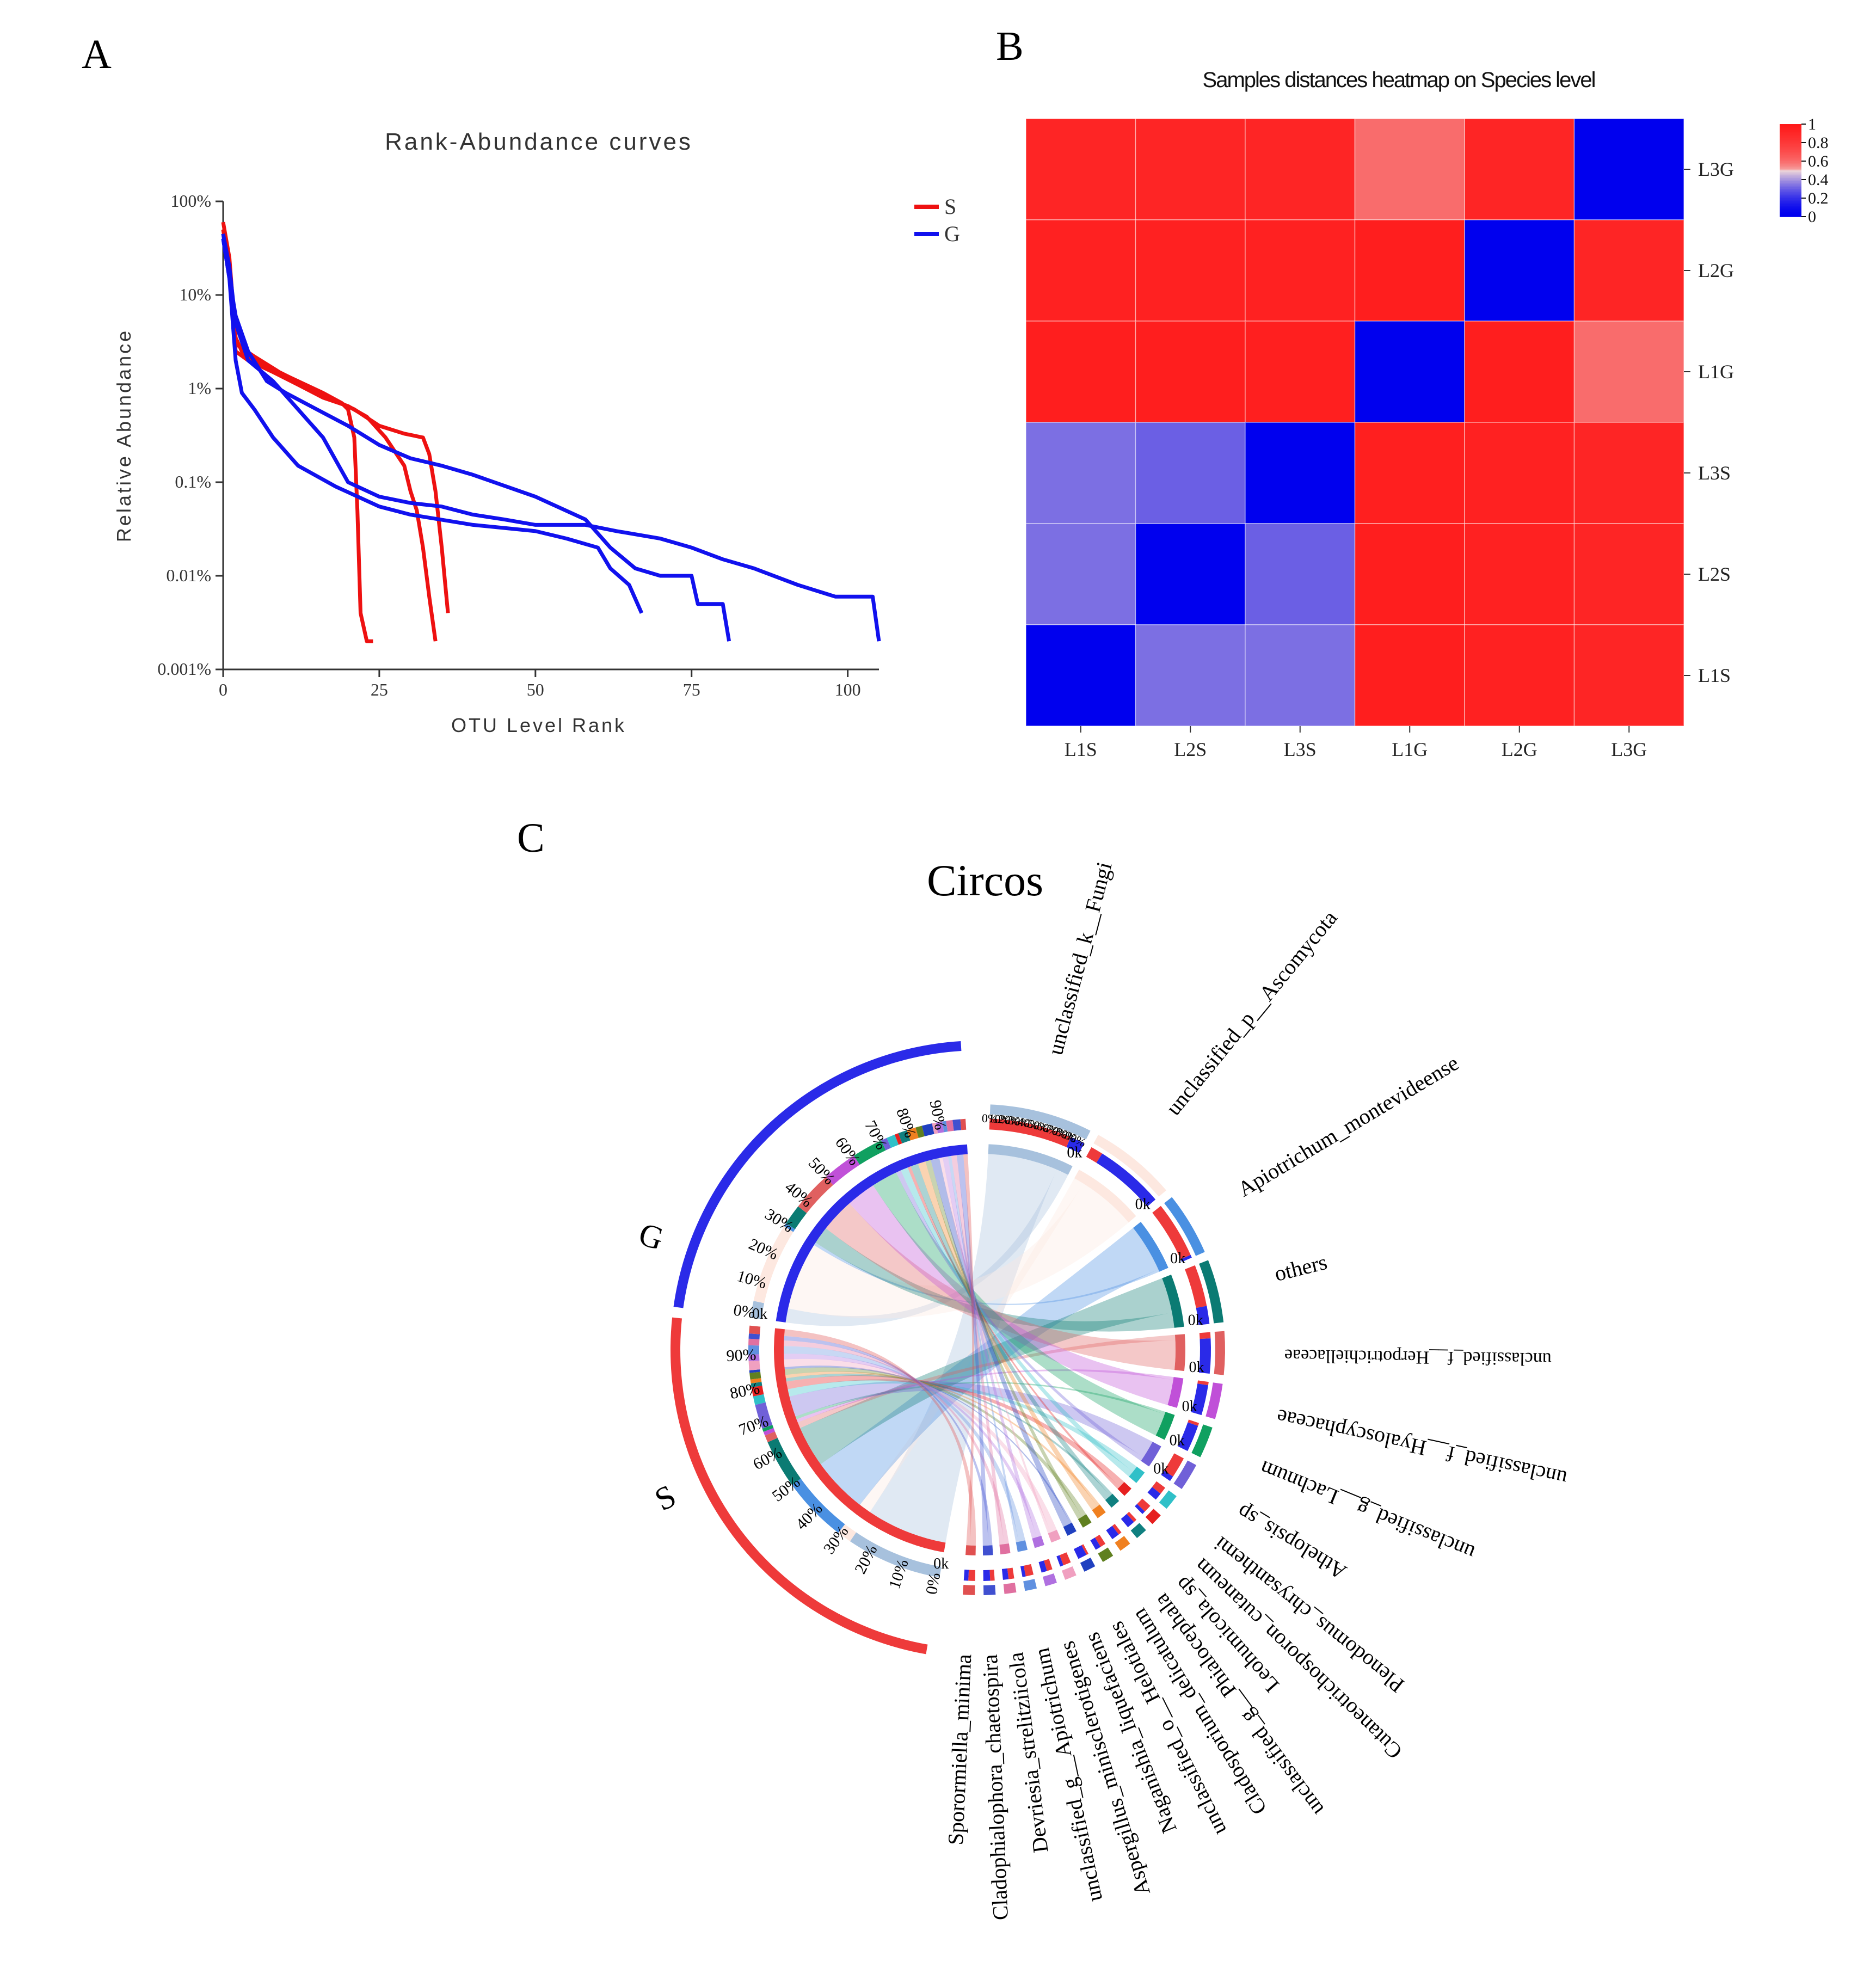 The image size is (1876, 1962). Describe the element at coordinates (1629, 749) in the screenshot. I see `heatmap-column-label: L3G` at that location.